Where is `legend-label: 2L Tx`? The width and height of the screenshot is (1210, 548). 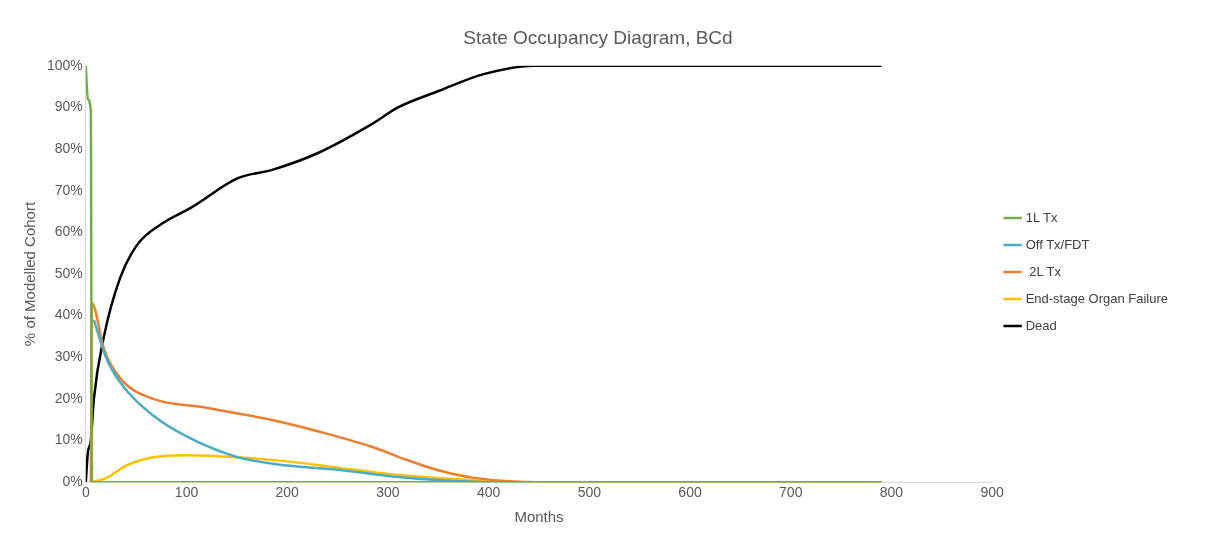 legend-label: 2L Tx is located at coordinates (1043, 271).